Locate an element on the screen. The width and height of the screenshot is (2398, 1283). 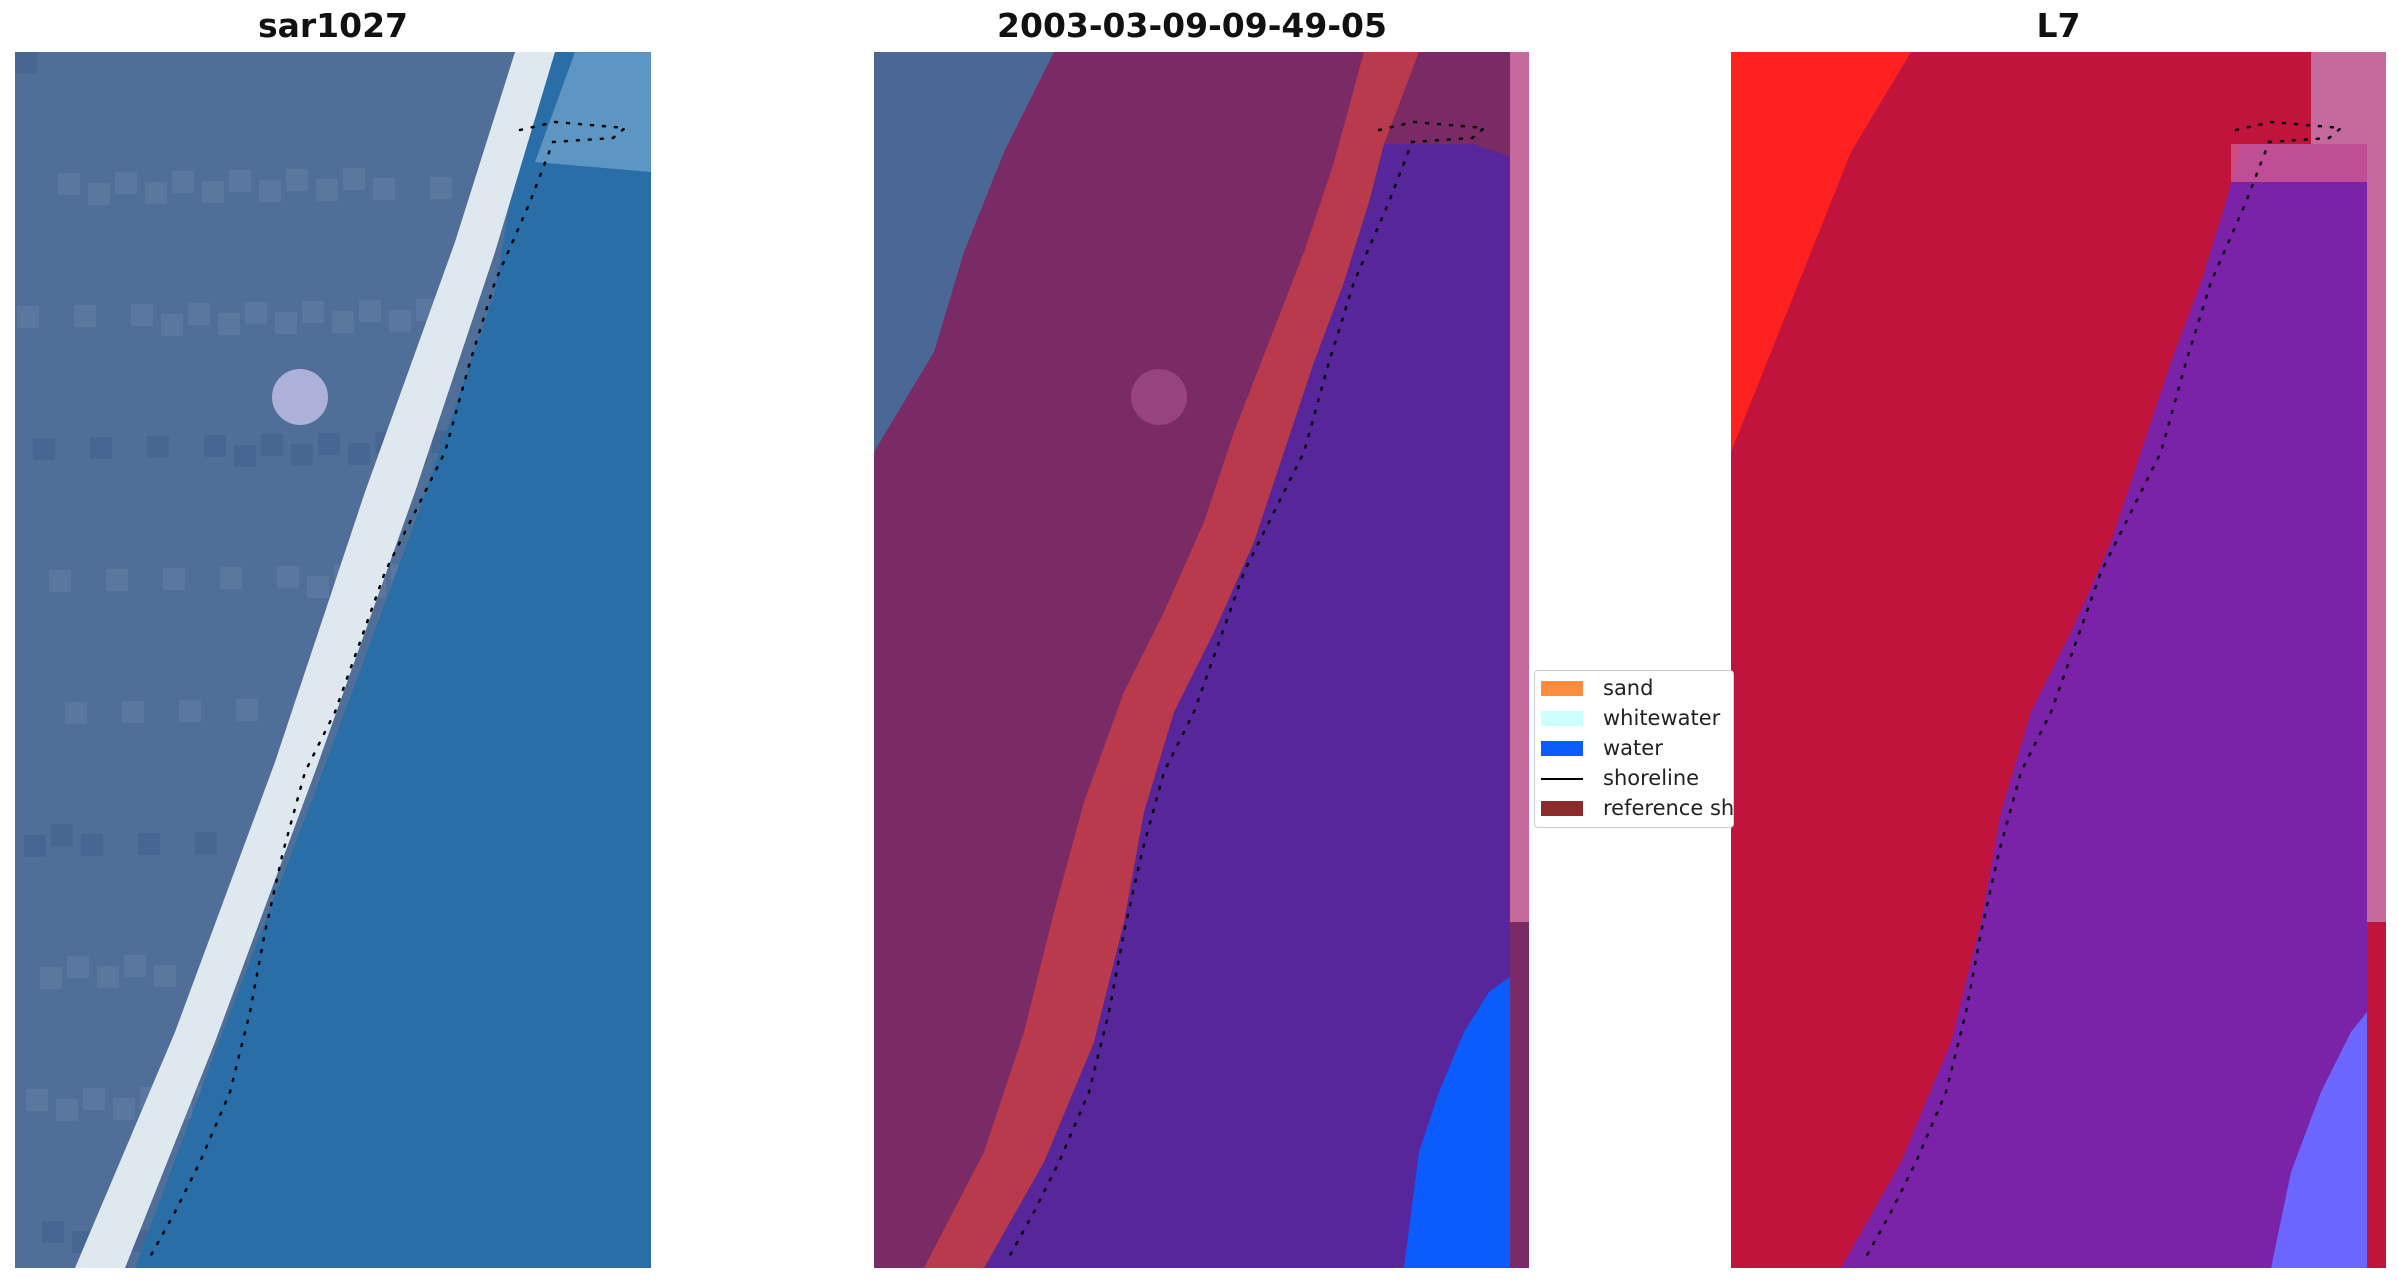
legend-swatch-sand is located at coordinates (1562, 688).